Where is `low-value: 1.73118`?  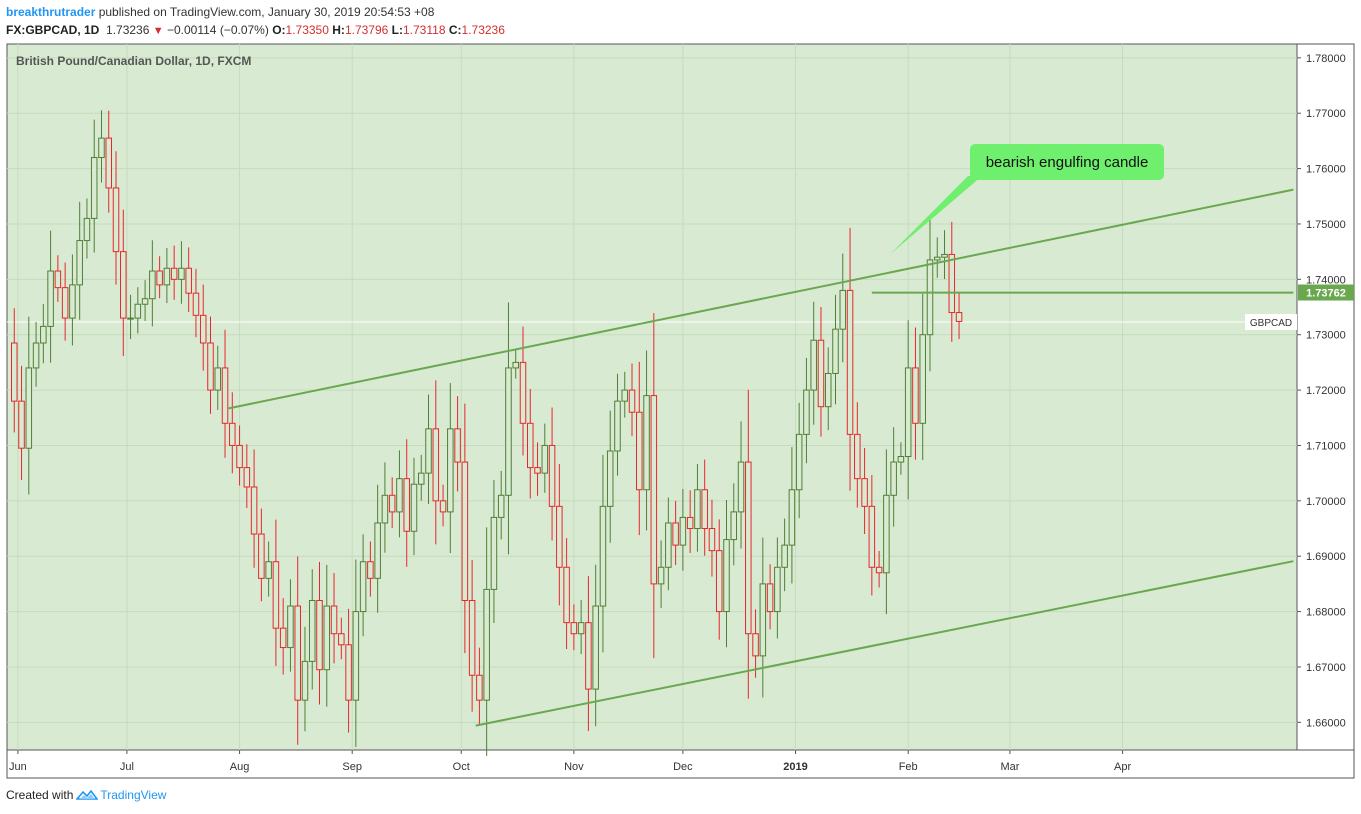
low-value: 1.73118 is located at coordinates (424, 30).